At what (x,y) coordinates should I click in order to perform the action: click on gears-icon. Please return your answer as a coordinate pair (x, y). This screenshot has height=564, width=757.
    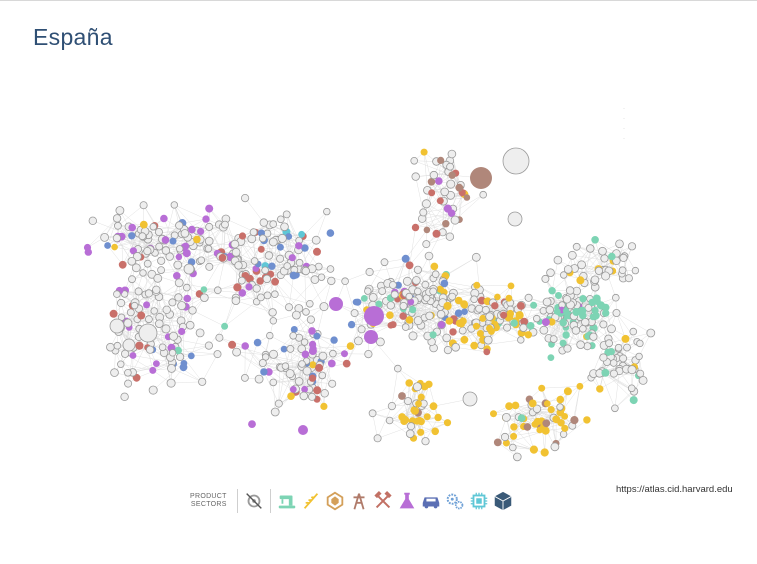
    Looking at the image, I should click on (455, 501).